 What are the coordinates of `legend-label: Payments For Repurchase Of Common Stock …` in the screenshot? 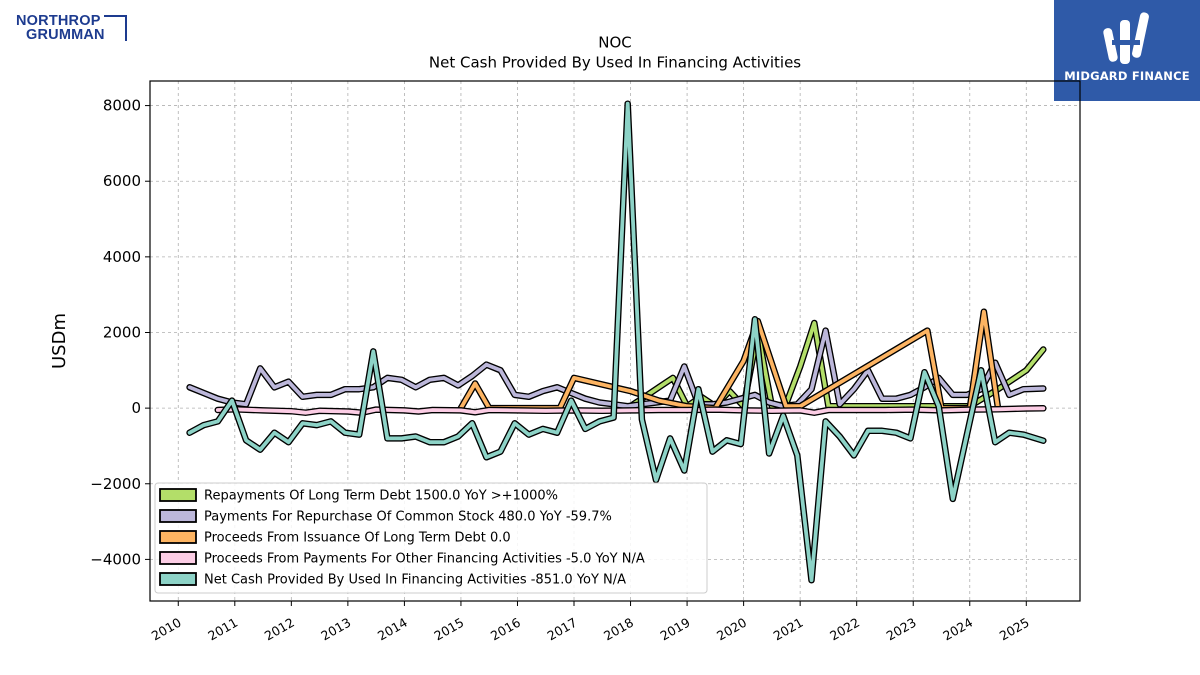 It's located at (408, 517).